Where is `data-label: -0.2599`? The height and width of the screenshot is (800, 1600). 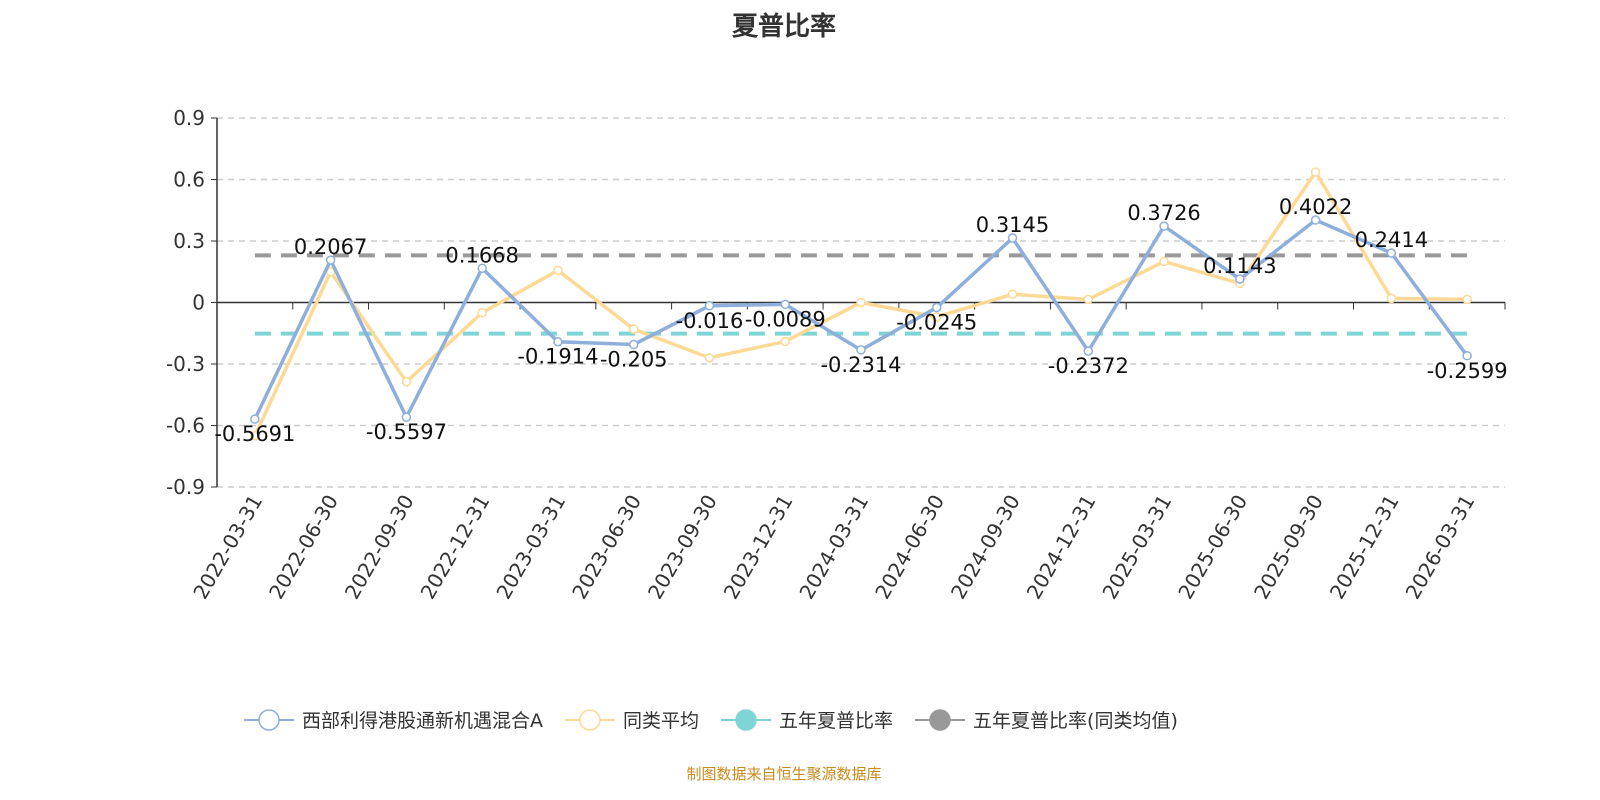
data-label: -0.2599 is located at coordinates (1467, 371).